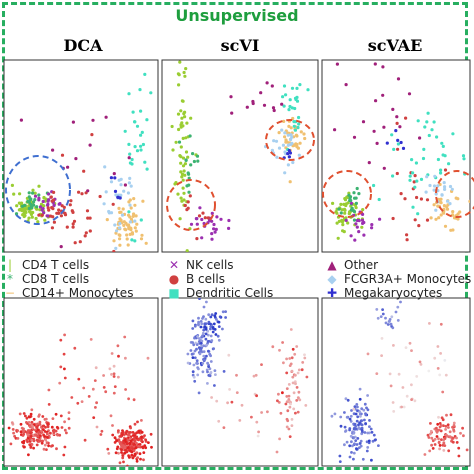  What do you see at coordinates (240, 156) in the screenshot?
I see `panel-frame` at bounding box center [240, 156].